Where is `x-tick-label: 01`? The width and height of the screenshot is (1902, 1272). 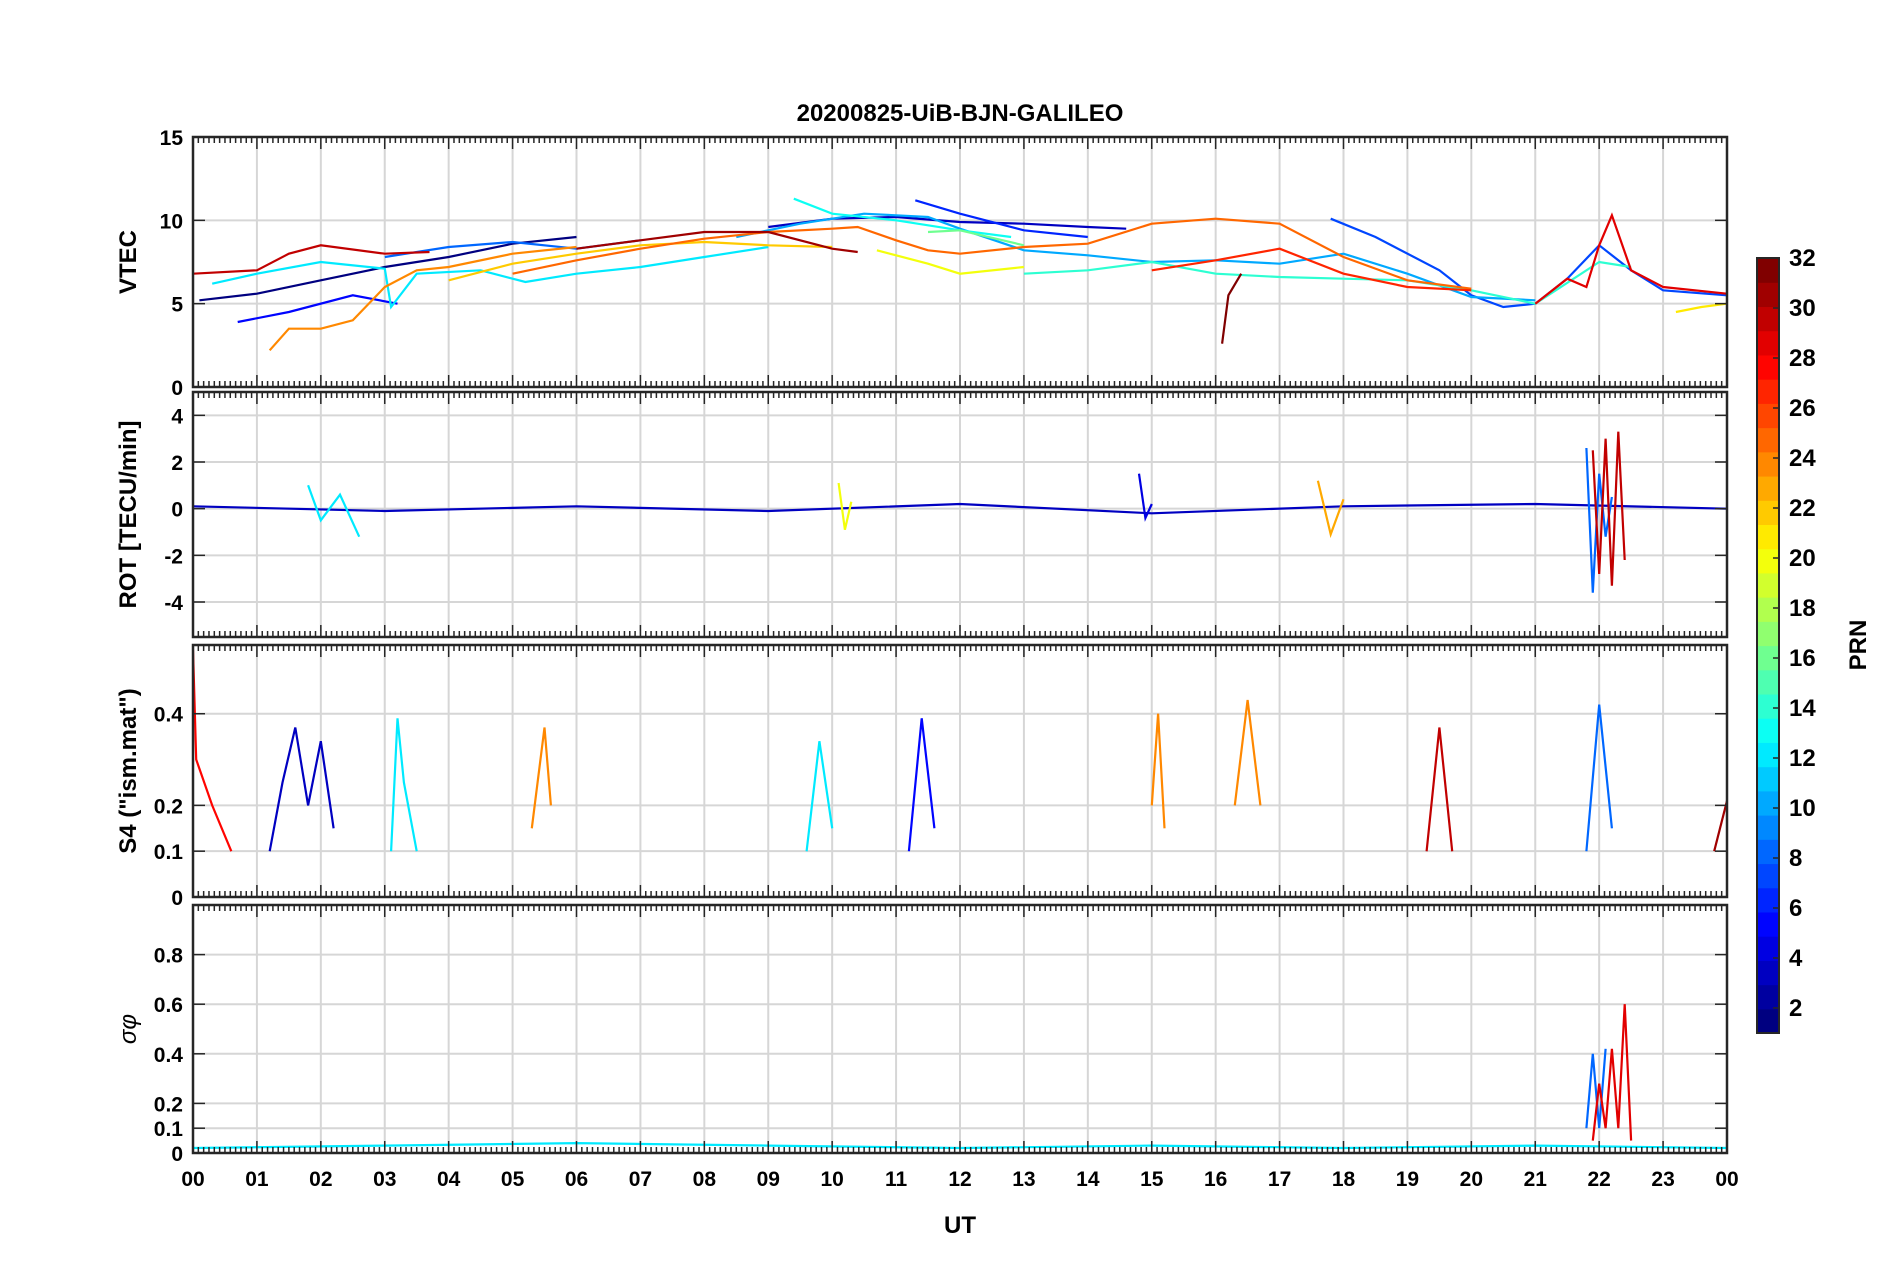
x-tick-label: 01 is located at coordinates (257, 1179).